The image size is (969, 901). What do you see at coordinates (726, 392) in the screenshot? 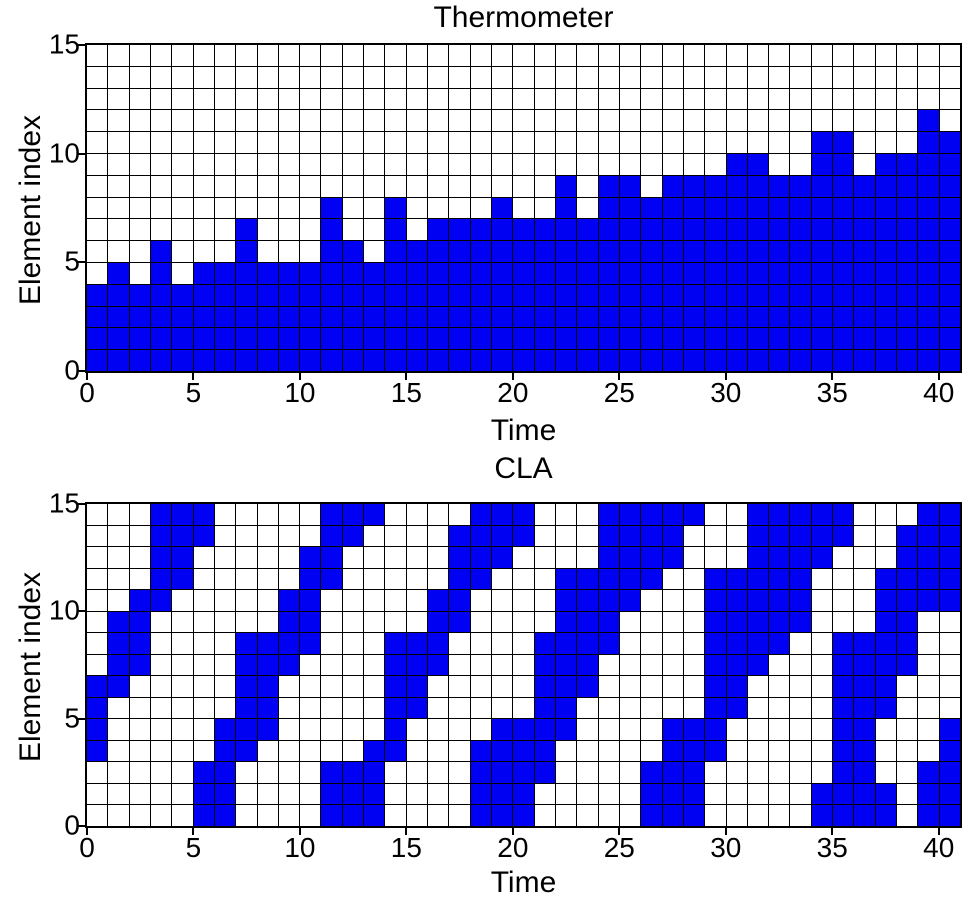
I see `x-tick-label: 30` at bounding box center [726, 392].